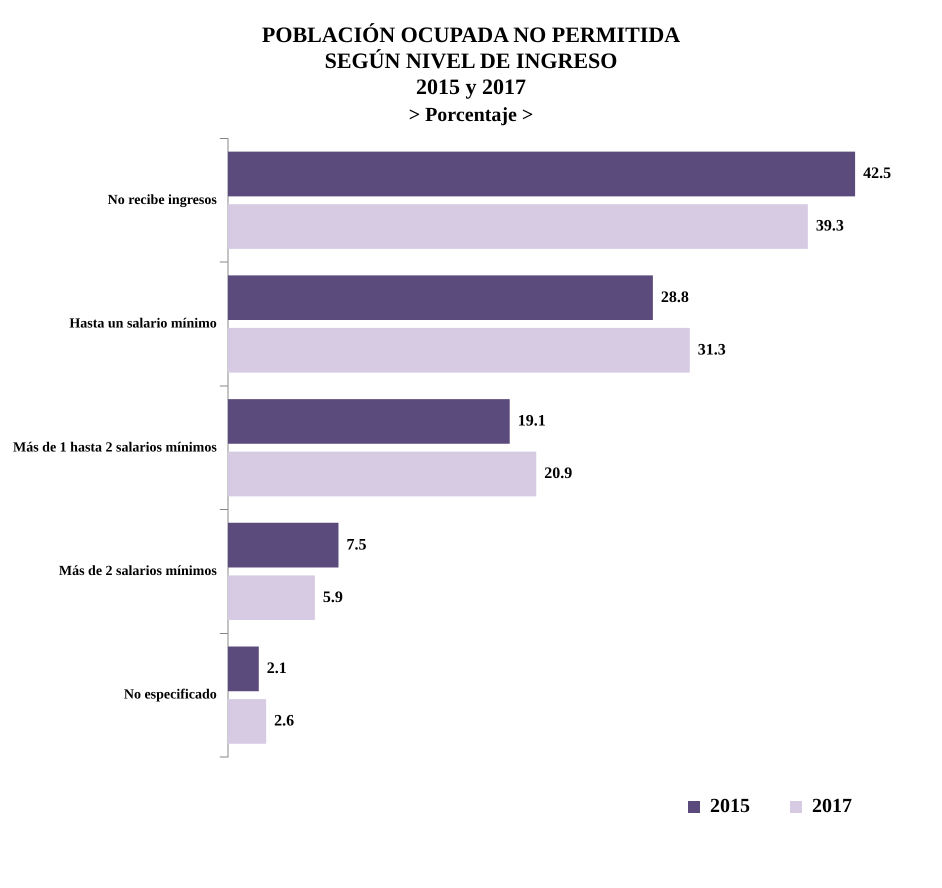 The width and height of the screenshot is (942, 888). Describe the element at coordinates (532, 421) in the screenshot. I see `data-label: 19.1` at that location.